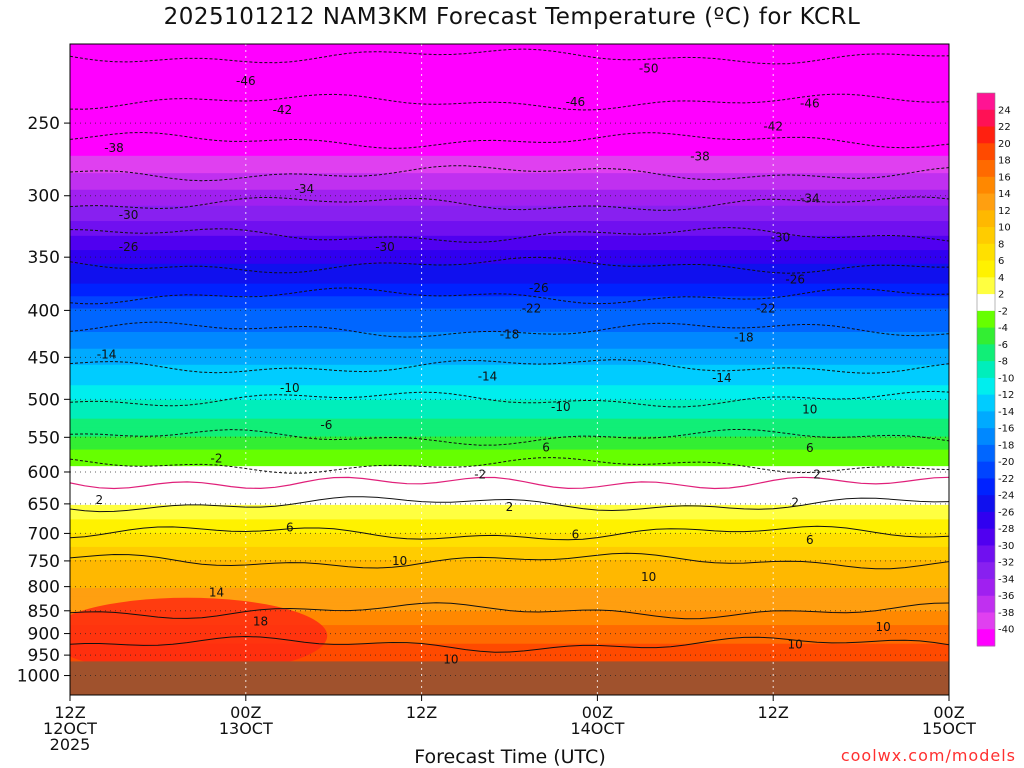  I want to click on contour-label: -22, so click(766, 308).